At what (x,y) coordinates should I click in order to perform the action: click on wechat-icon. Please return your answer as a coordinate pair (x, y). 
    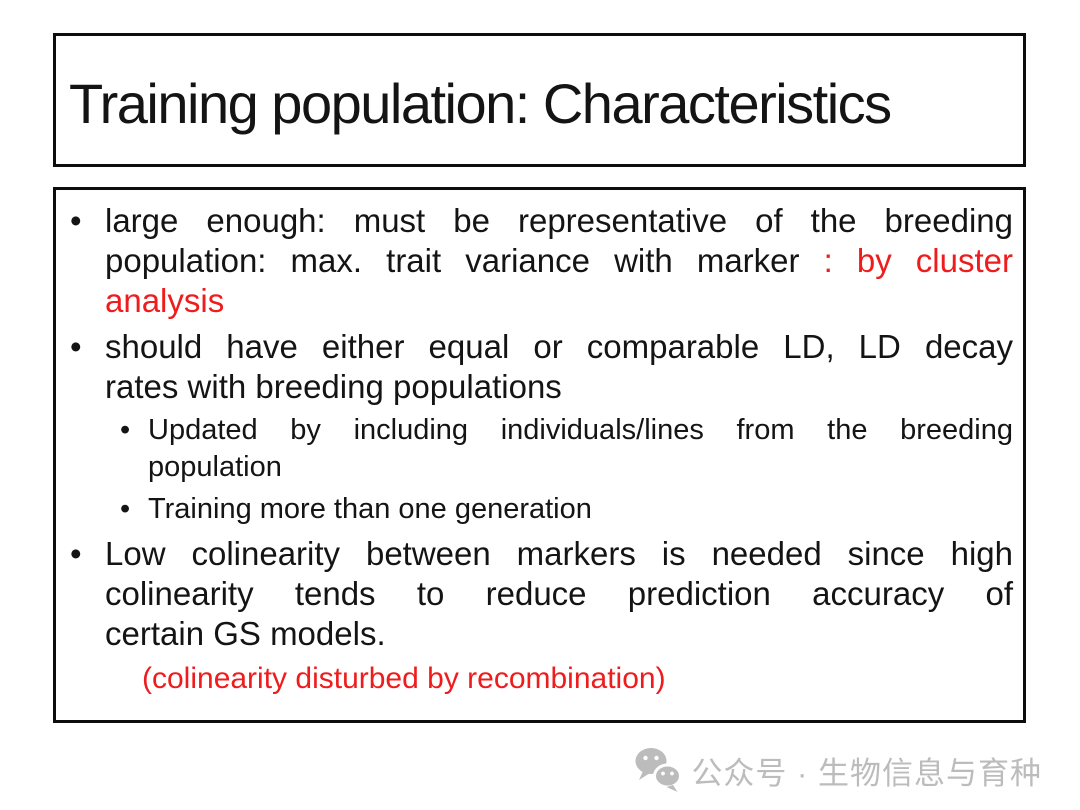
    Looking at the image, I should click on (659, 770).